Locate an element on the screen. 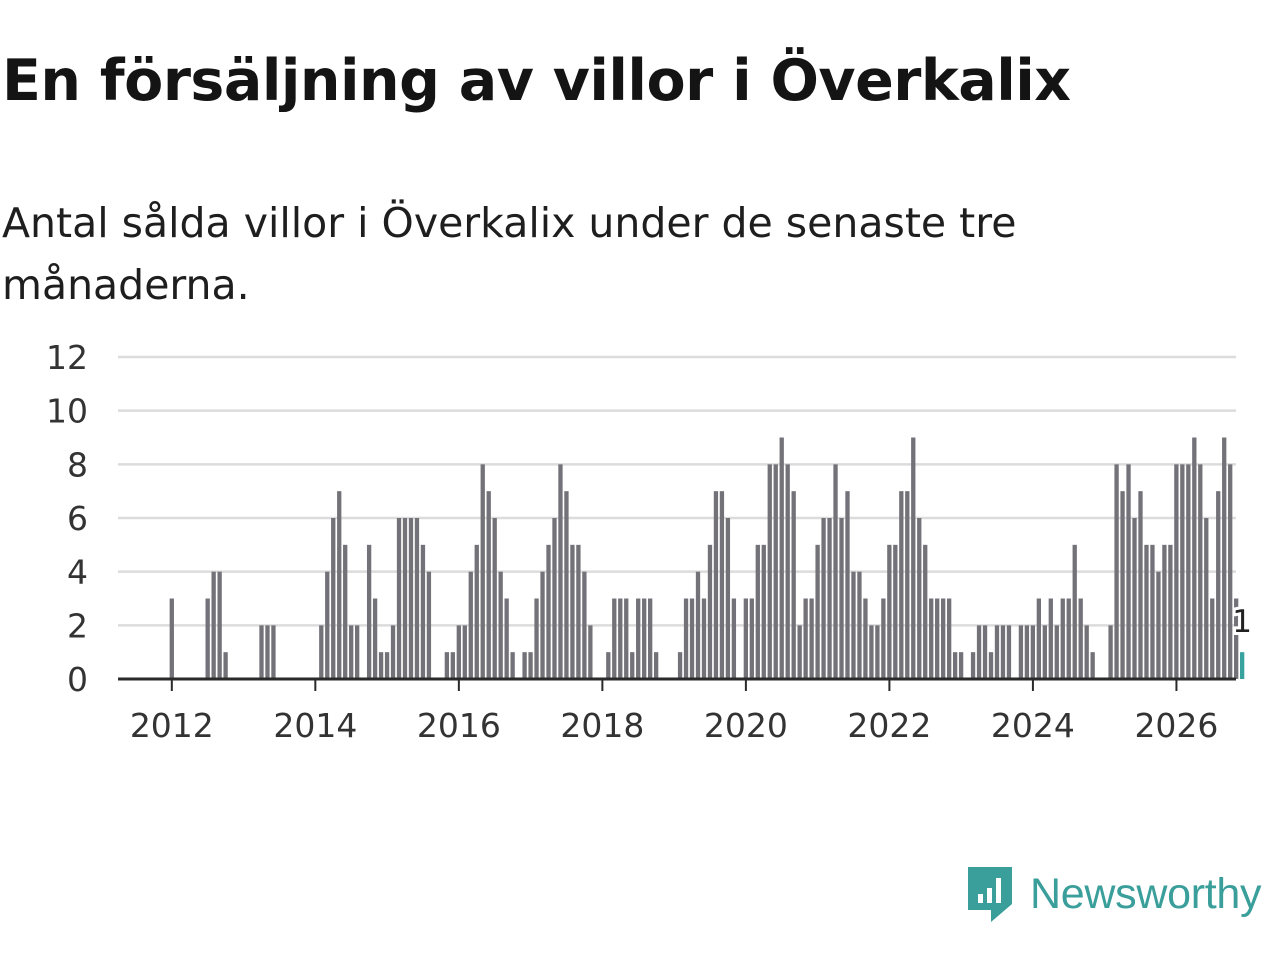  x-tick-label: 2026 is located at coordinates (1176, 725).